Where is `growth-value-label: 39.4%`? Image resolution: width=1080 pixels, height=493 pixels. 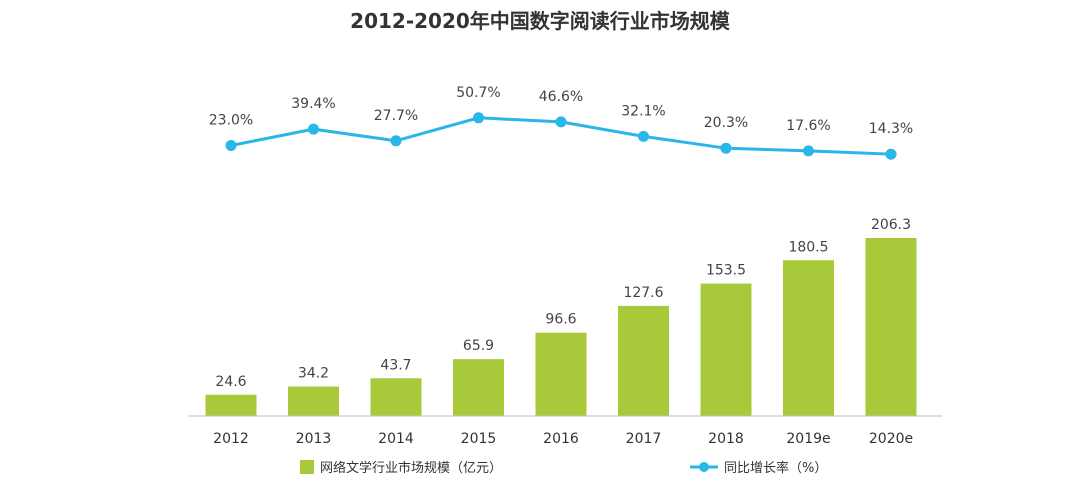
growth-value-label: 39.4% is located at coordinates (313, 104).